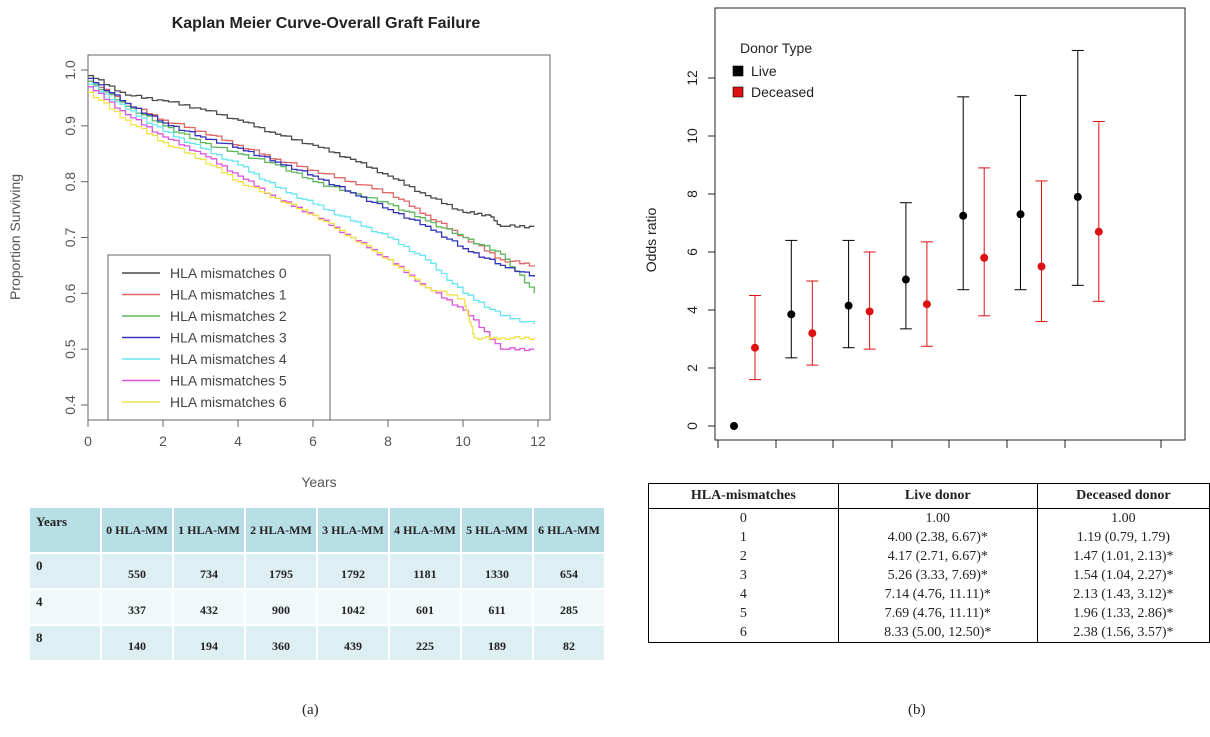 Image resolution: width=1210 pixels, height=737 pixels. What do you see at coordinates (137, 607) in the screenshot?
I see `risk-count-cell: 337` at bounding box center [137, 607].